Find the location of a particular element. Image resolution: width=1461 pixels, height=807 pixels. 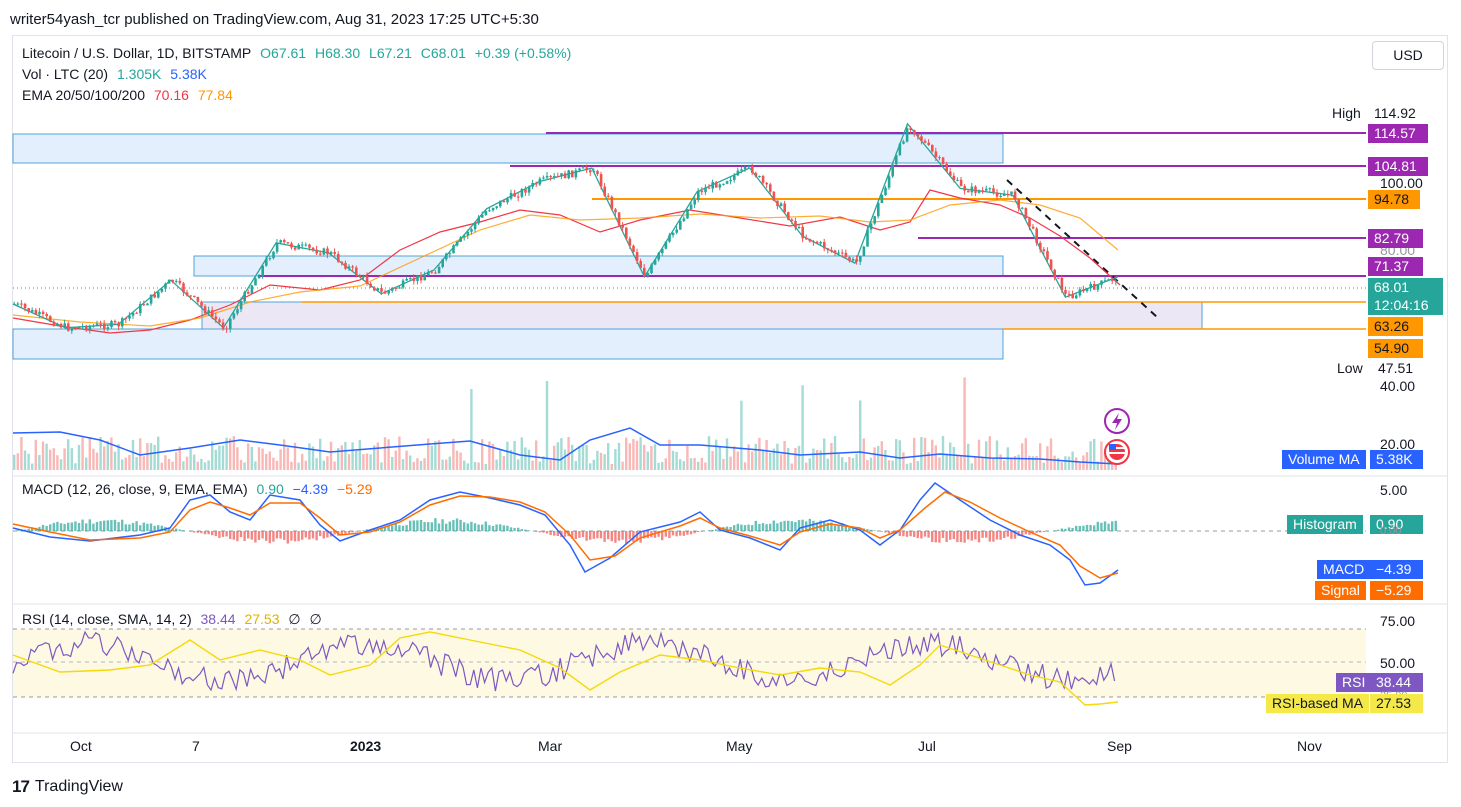

zone-rect-mid is located at coordinates (598, 266).